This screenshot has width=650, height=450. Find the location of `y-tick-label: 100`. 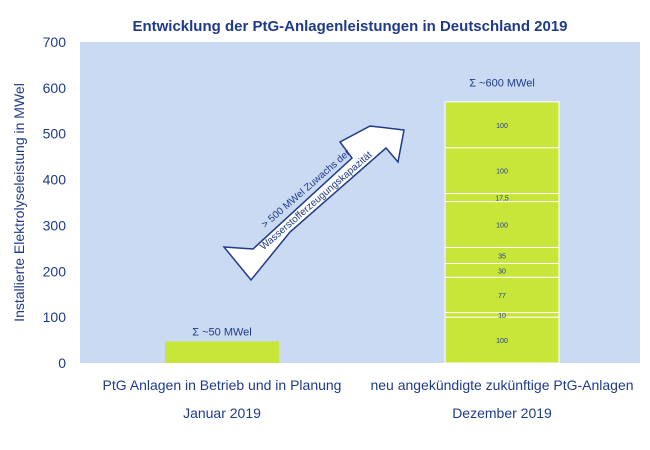

y-tick-label: 100 is located at coordinates (55, 317).